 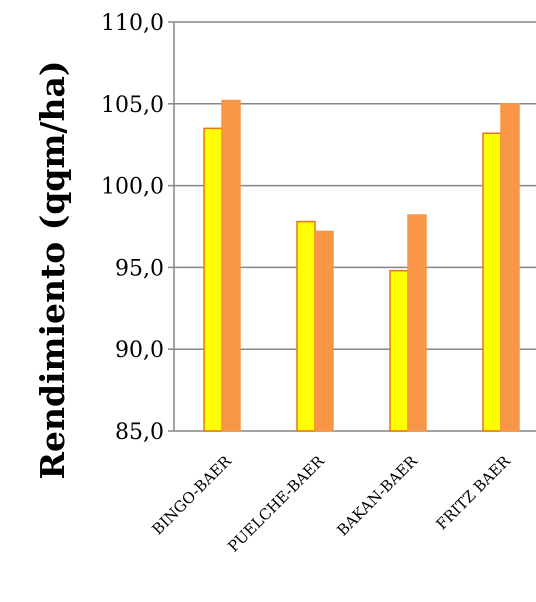 I want to click on x-category-label: BINGO-BAER, so click(x=192, y=495).